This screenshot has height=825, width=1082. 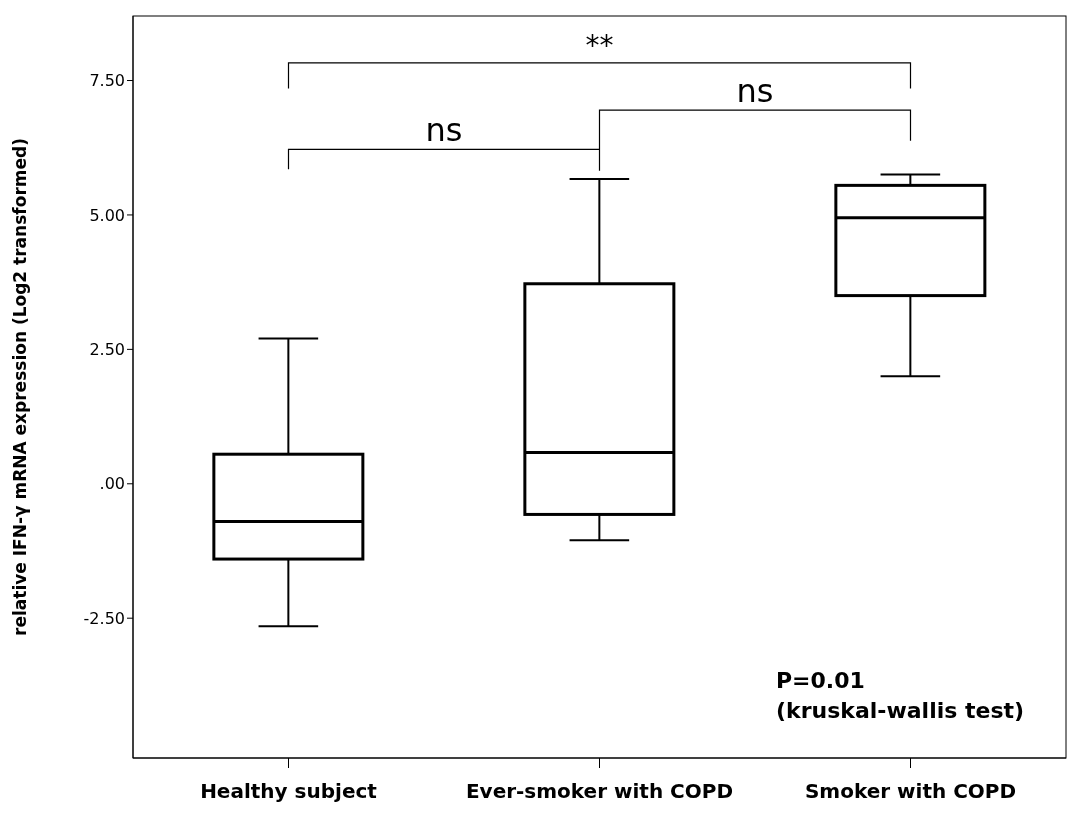 What do you see at coordinates (107, 350) in the screenshot?
I see `y-tick-label: 2.50` at bounding box center [107, 350].